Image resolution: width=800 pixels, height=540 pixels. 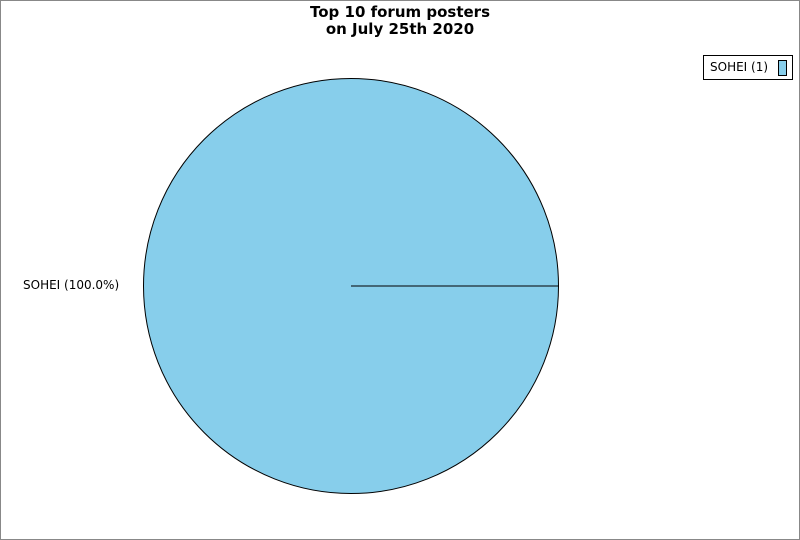 What do you see at coordinates (71, 285) in the screenshot?
I see `slice-label-sohei: SOHEI (100.0%)` at bounding box center [71, 285].